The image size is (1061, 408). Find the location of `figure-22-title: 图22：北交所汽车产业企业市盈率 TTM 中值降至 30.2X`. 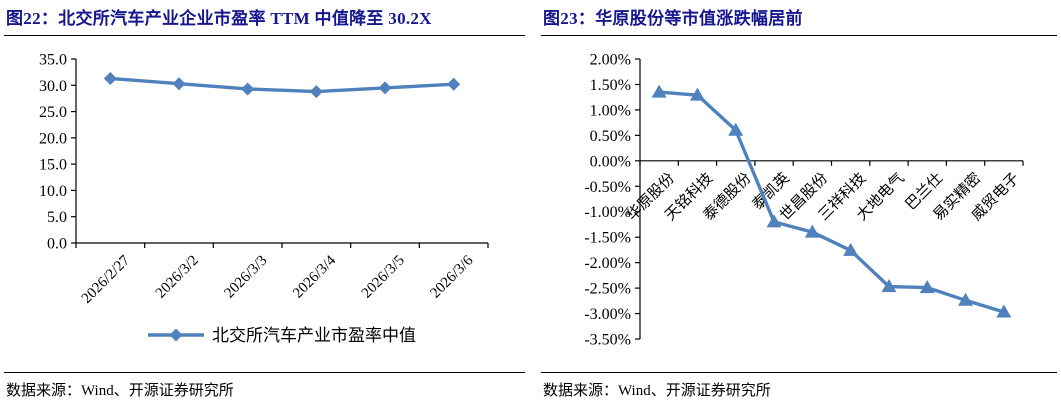

figure-22-title: 图22：北交所汽车产业企业市盈率 TTM 中值降至 30.2X is located at coordinates (264, 21).